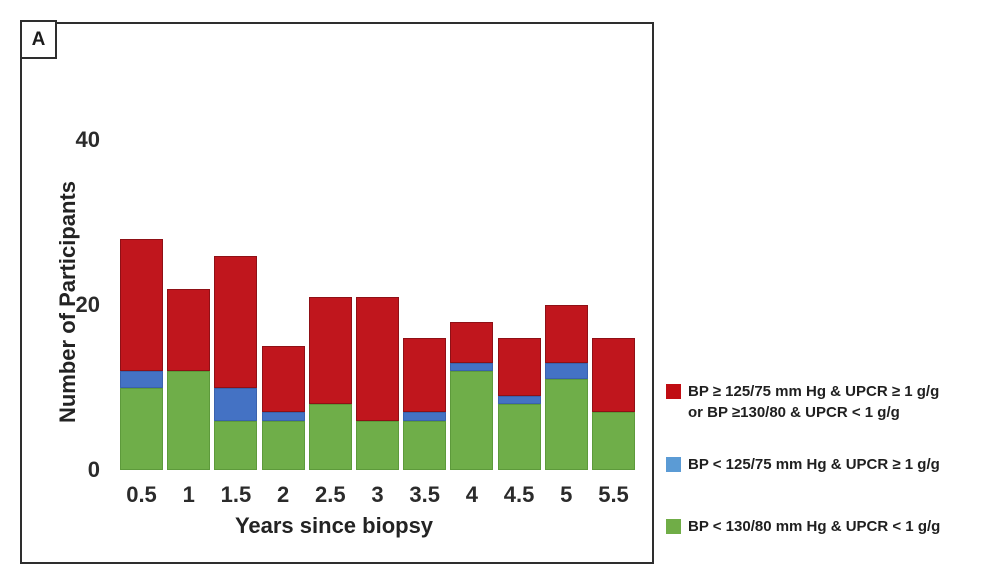 The height and width of the screenshot is (570, 983). What do you see at coordinates (814, 391) in the screenshot?
I see `legend-label-line: BP ≥ 125/75 mm Hg & UPCR ≥ 1 g/g` at bounding box center [814, 391].